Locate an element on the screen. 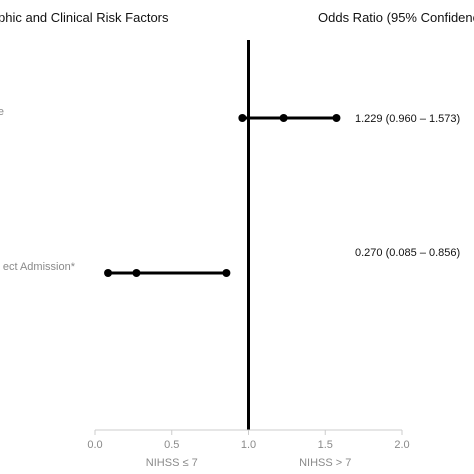 This screenshot has height=474, width=474. odds-ratio-heading: Odds Ratio (95% Confidence I is located at coordinates (396, 17).